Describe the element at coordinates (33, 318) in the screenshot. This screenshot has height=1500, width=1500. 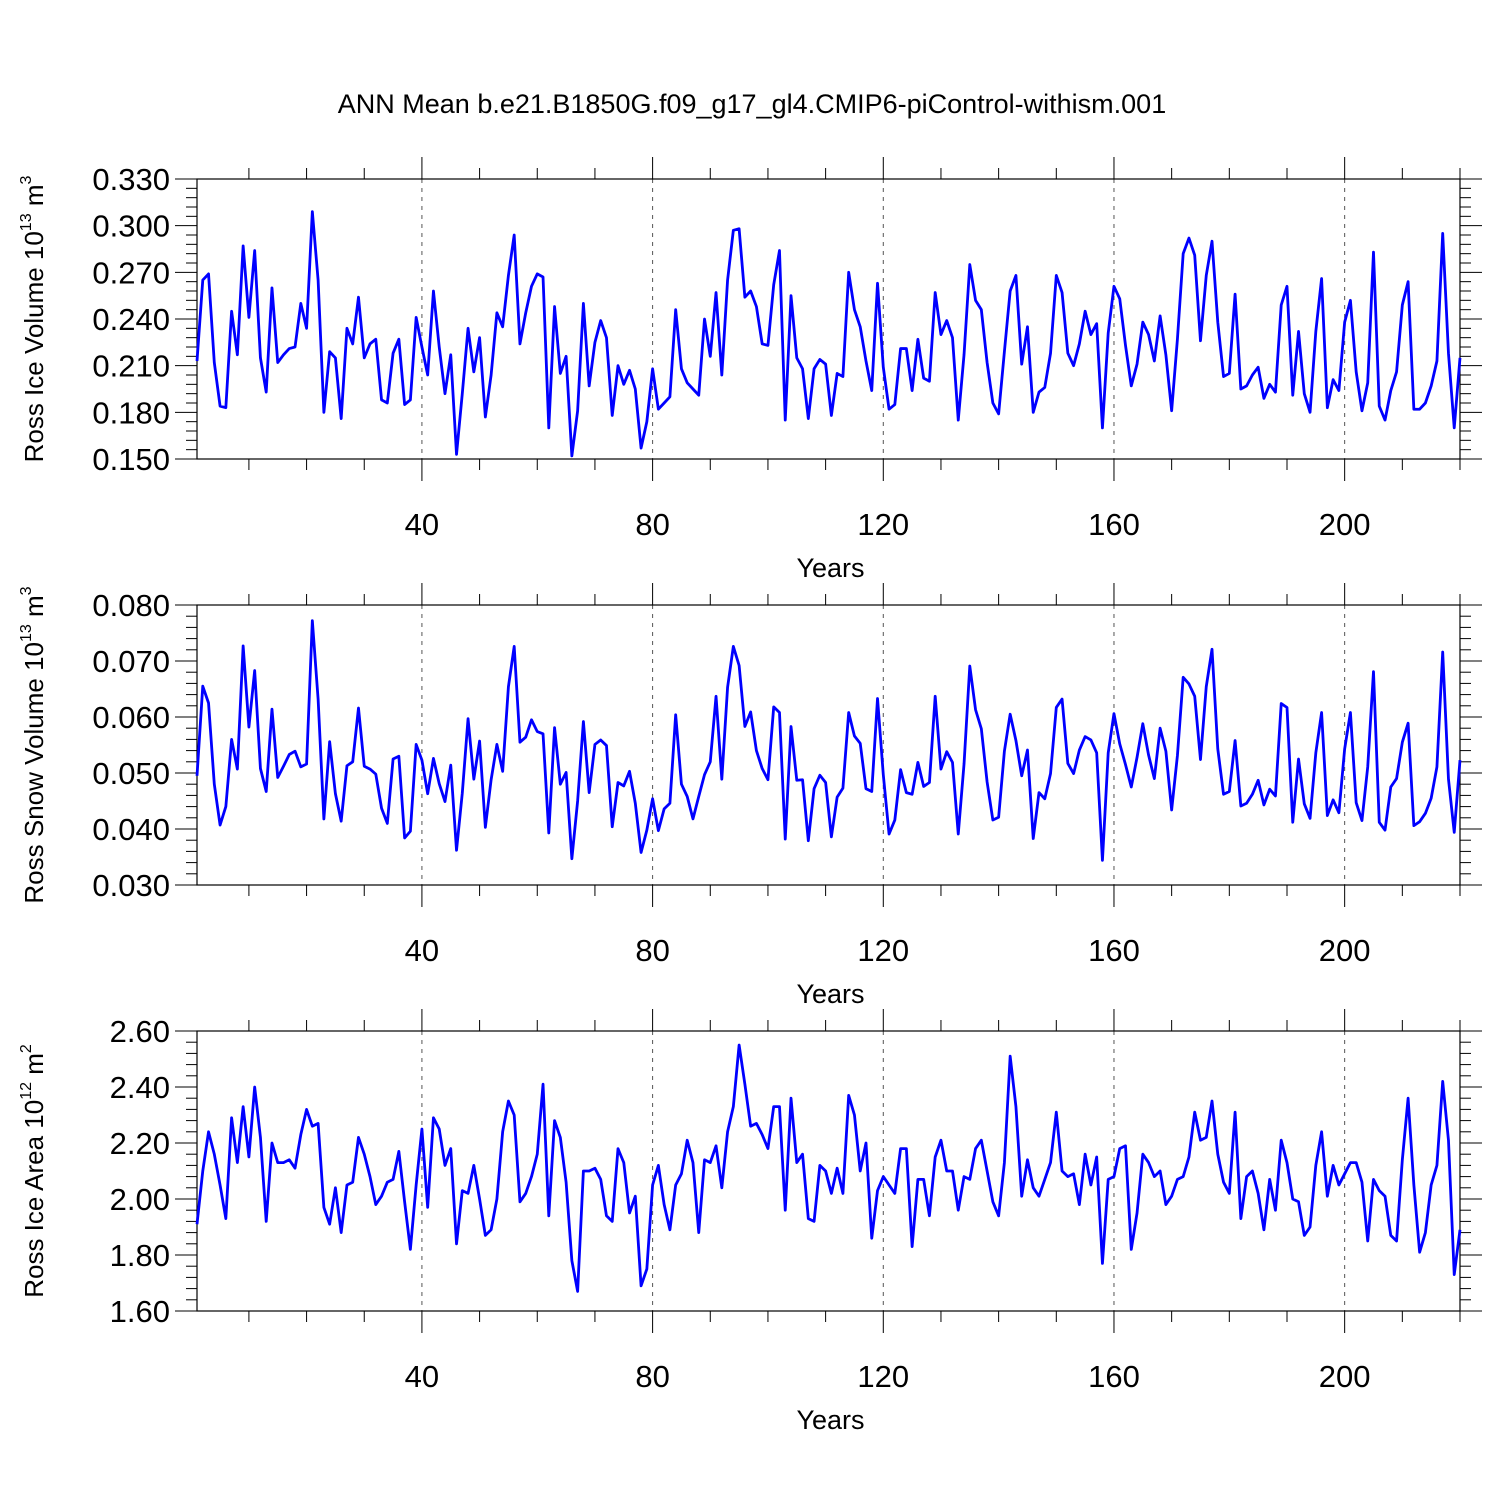
I see `y-axis-label: Ross Ice Volume 1013 m3` at that location.